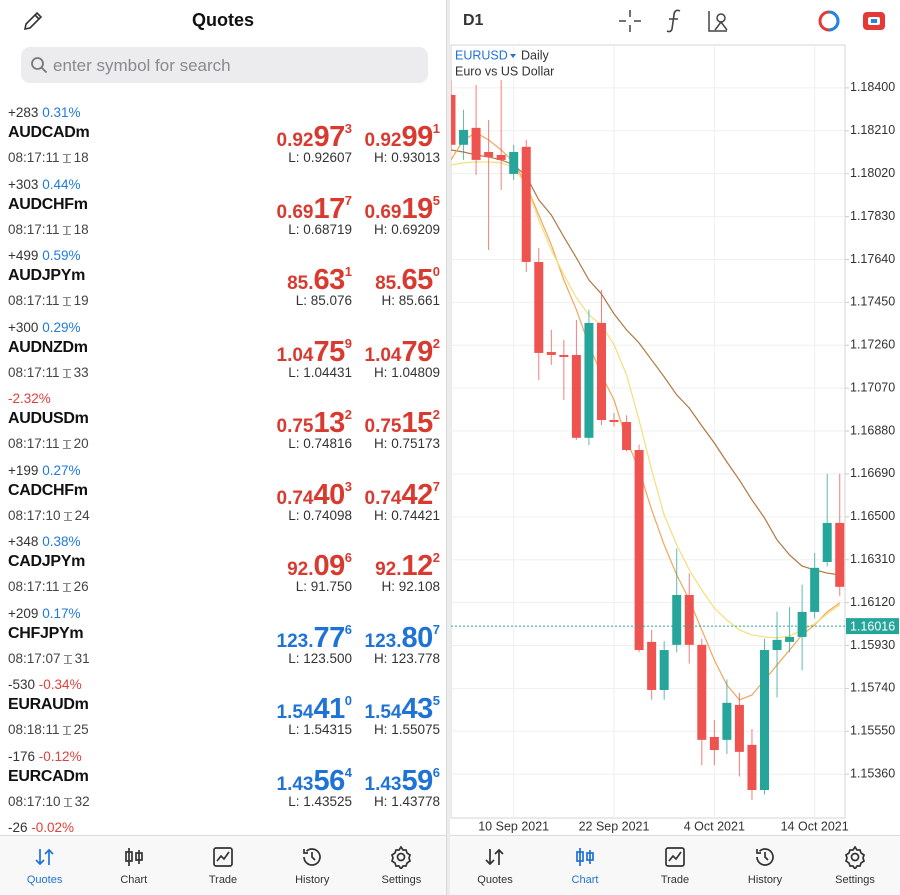 The width and height of the screenshot is (900, 895). What do you see at coordinates (23, 327) in the screenshot?
I see `change-points: +300` at bounding box center [23, 327].